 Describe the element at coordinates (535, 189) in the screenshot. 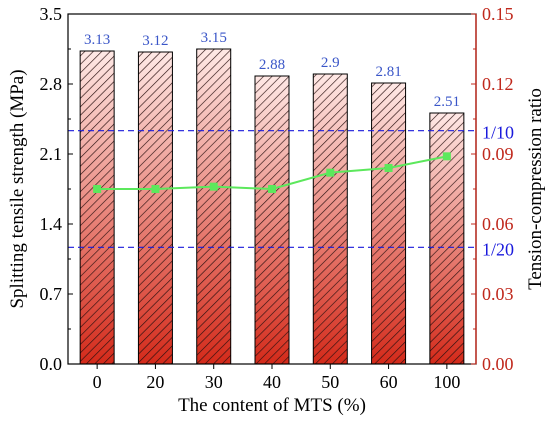

I see `right-axis-title: Tension-compression ratio` at that location.